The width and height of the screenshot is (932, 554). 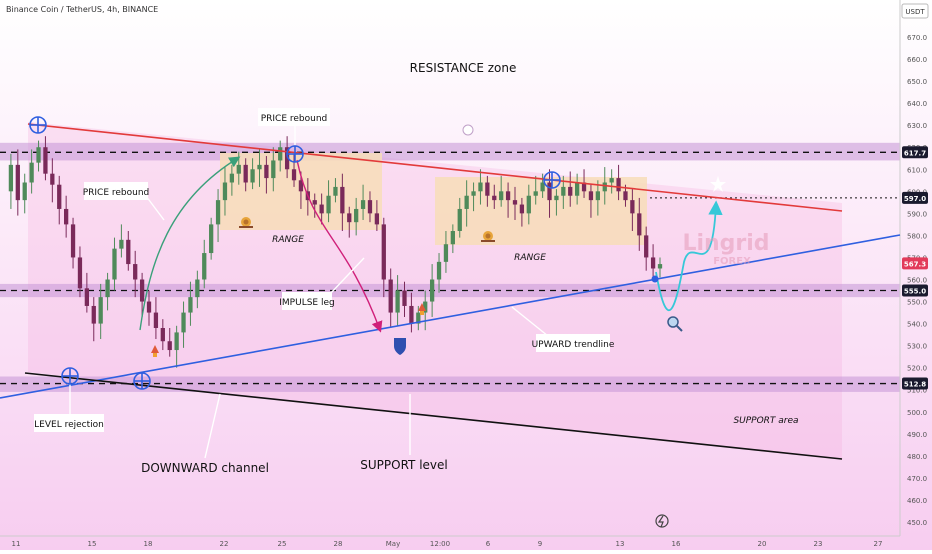 I want to click on label-downward-channel: DOWNWARD channel, so click(x=205, y=468).